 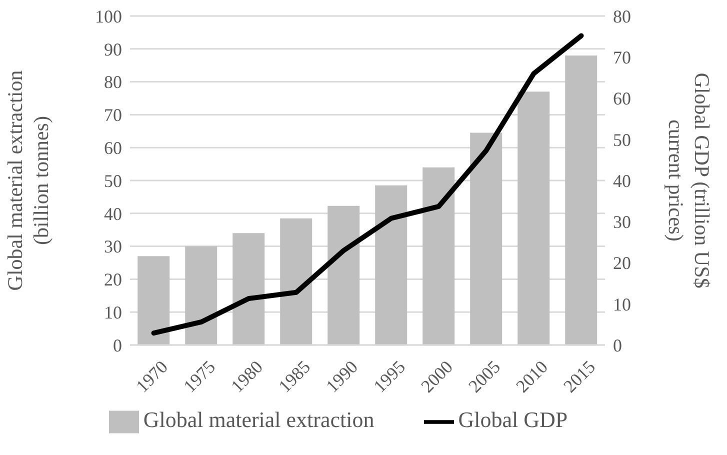 What do you see at coordinates (622, 140) in the screenshot?
I see `y2-tick-label: 50` at bounding box center [622, 140].